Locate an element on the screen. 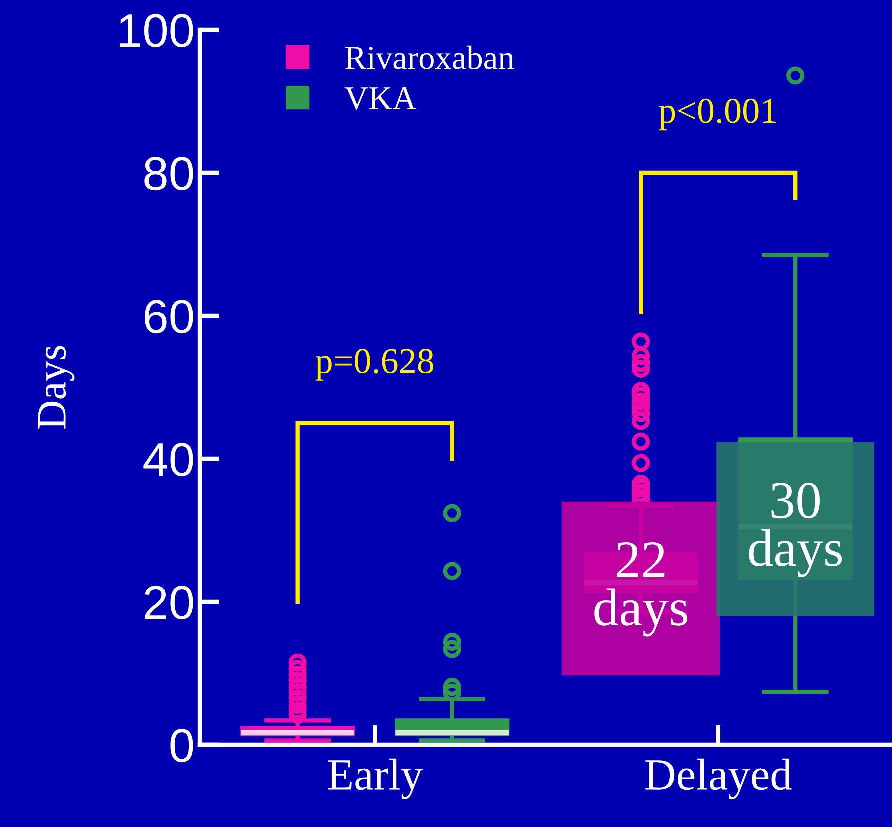  x-tick-label: Early is located at coordinates (376, 779).